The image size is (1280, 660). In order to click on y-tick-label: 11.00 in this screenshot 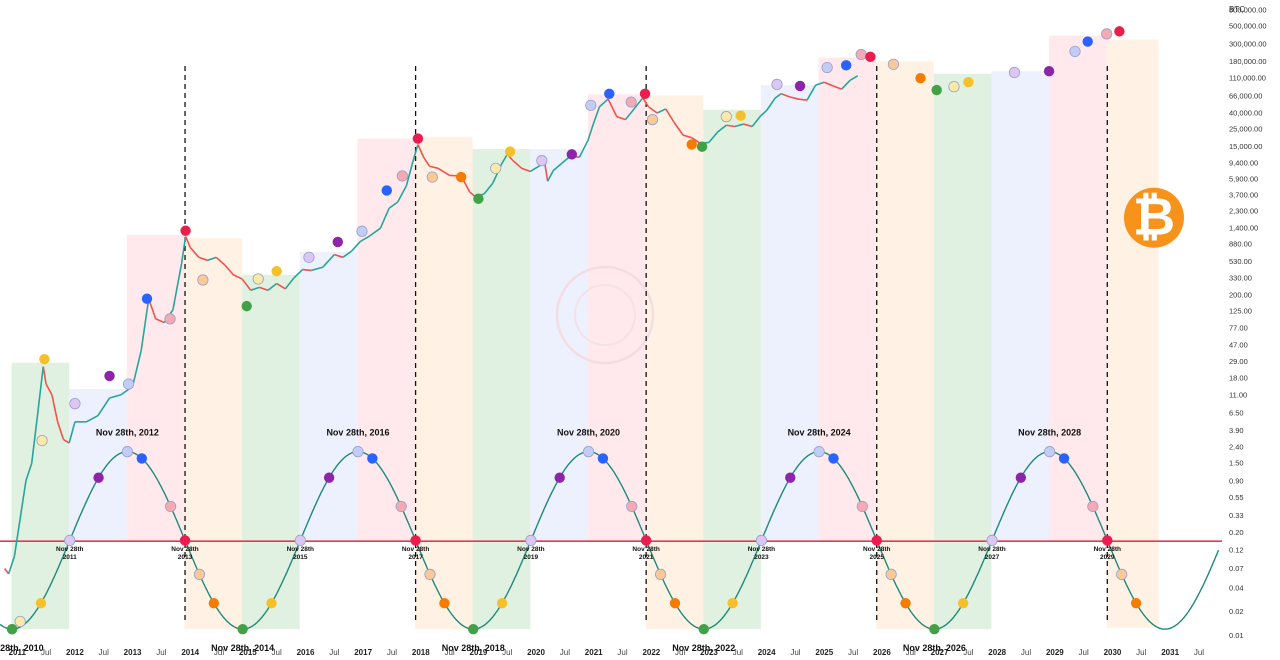, I will do `click(1238, 394)`.